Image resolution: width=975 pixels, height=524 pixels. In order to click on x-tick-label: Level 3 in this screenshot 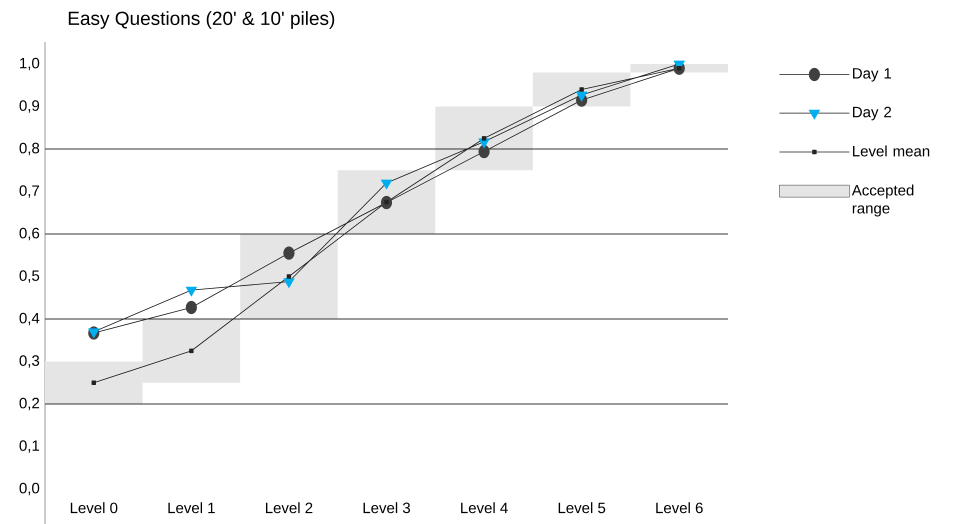, I will do `click(387, 508)`.